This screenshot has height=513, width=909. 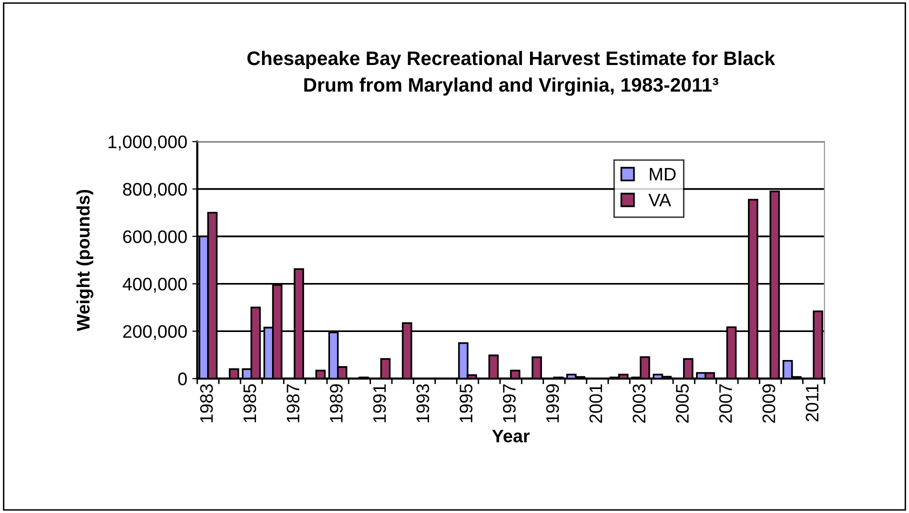 I want to click on legend-label: MD, so click(x=663, y=174).